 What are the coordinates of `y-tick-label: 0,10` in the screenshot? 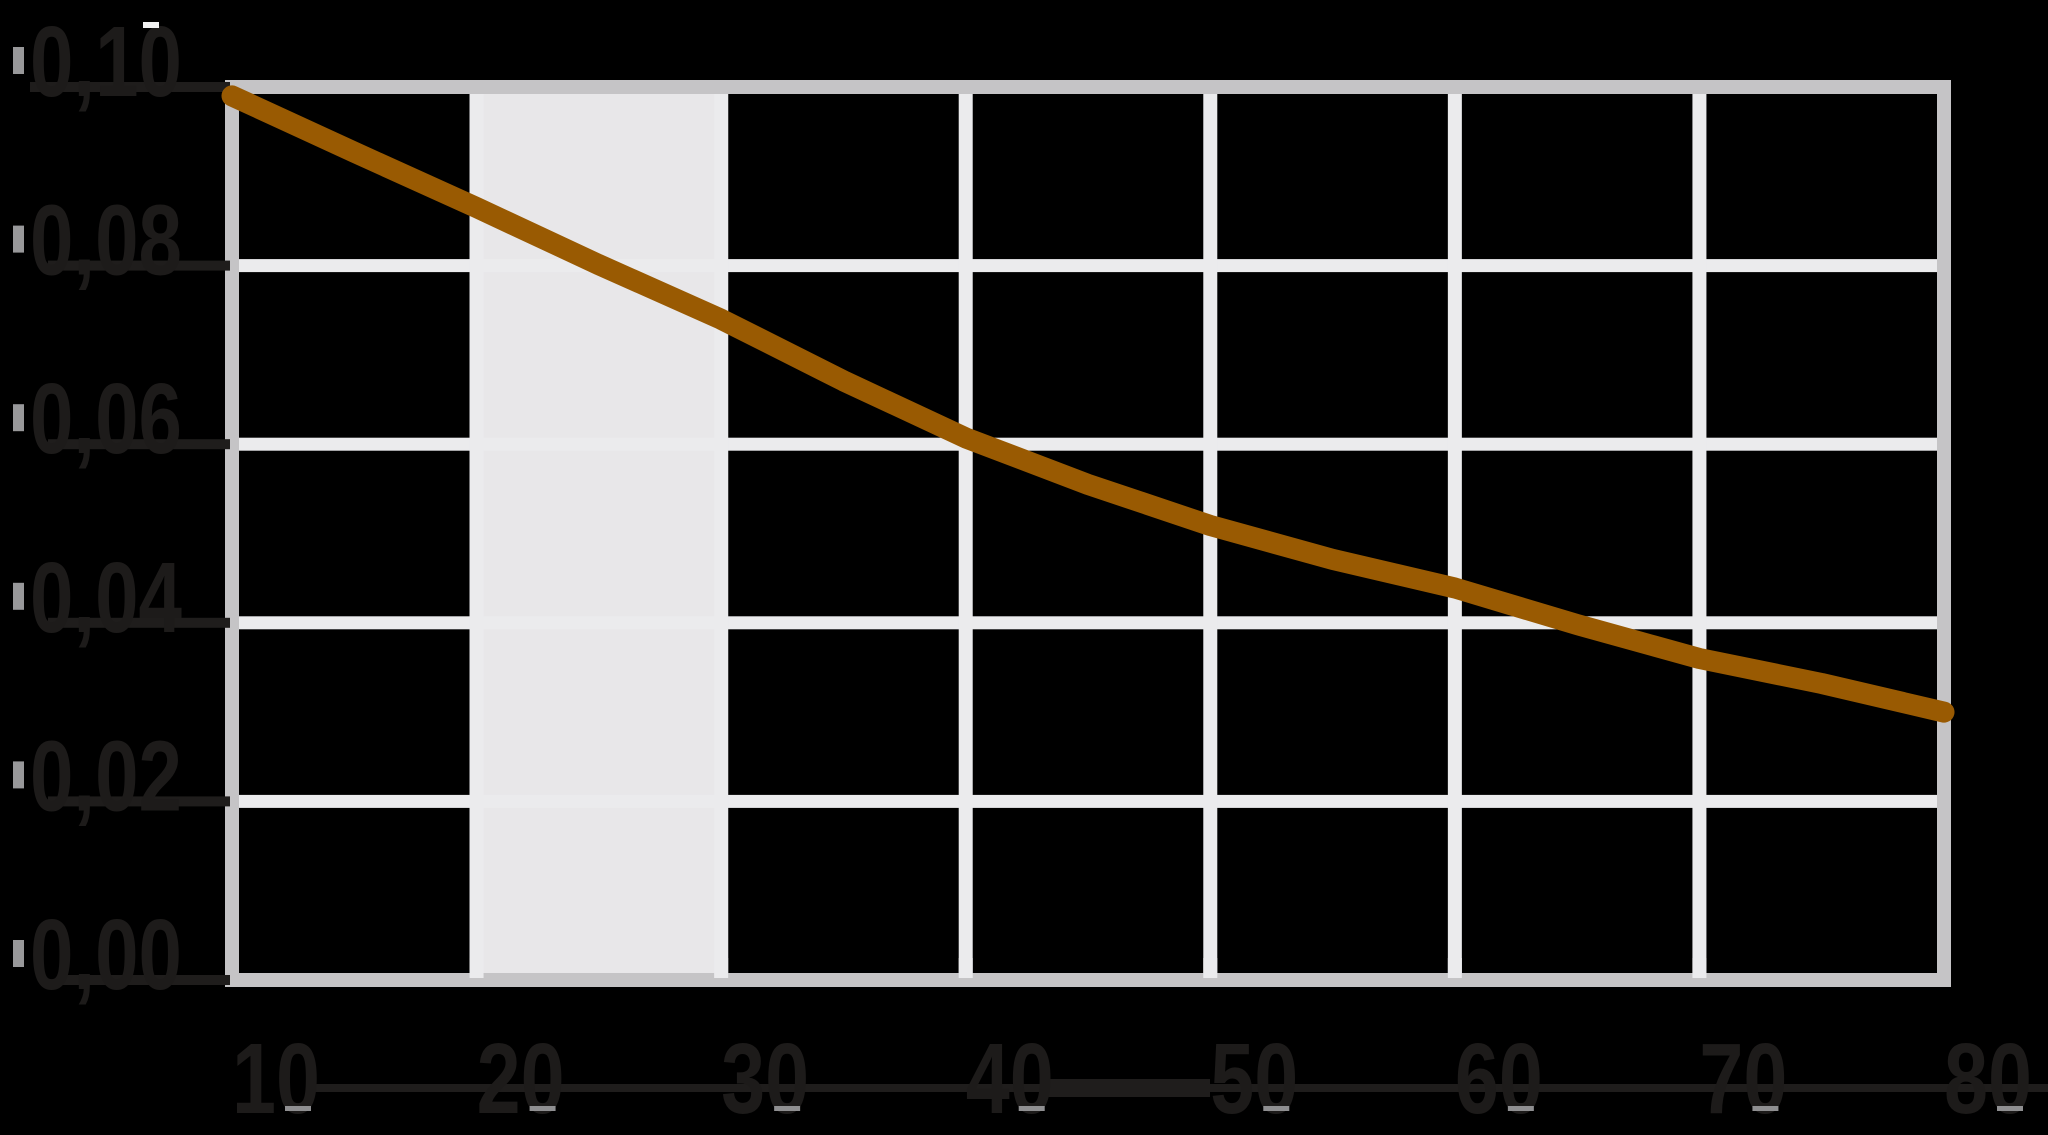 It's located at (106, 62).